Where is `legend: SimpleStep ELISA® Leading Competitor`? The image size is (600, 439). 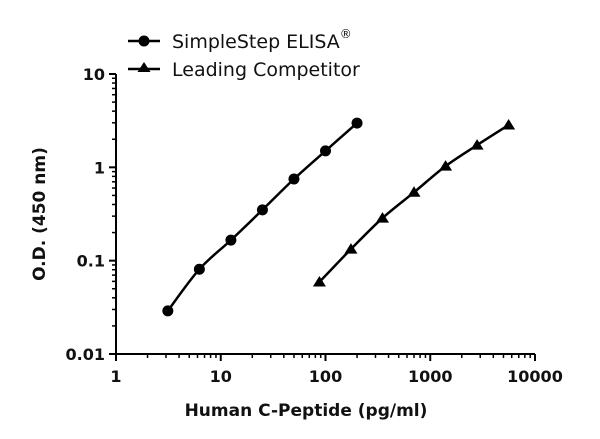 legend: SimpleStep ELISA® Leading Competitor is located at coordinates (244, 54).